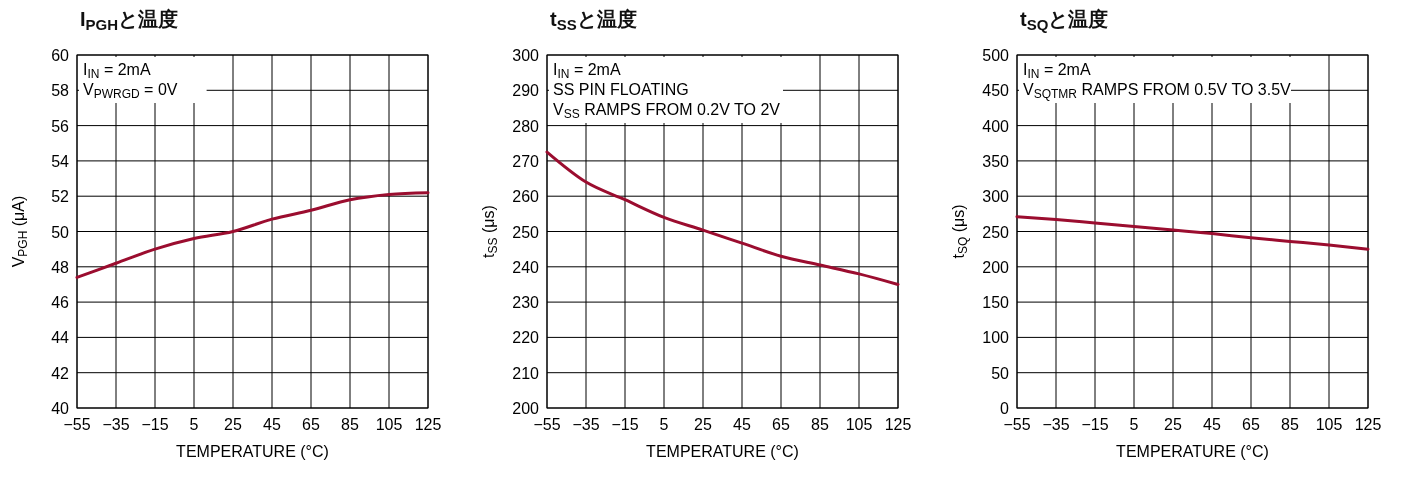 Image resolution: width=1401 pixels, height=478 pixels. What do you see at coordinates (60, 303) in the screenshot?
I see `y-tick-label: 46` at bounding box center [60, 303].